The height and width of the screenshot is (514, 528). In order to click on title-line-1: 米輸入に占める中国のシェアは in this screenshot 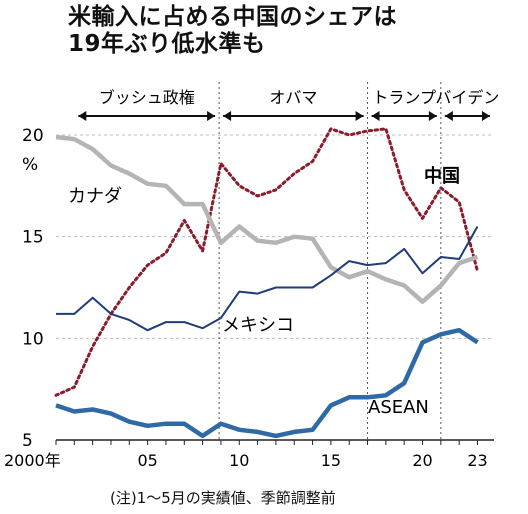, I will do `click(232, 17)`.